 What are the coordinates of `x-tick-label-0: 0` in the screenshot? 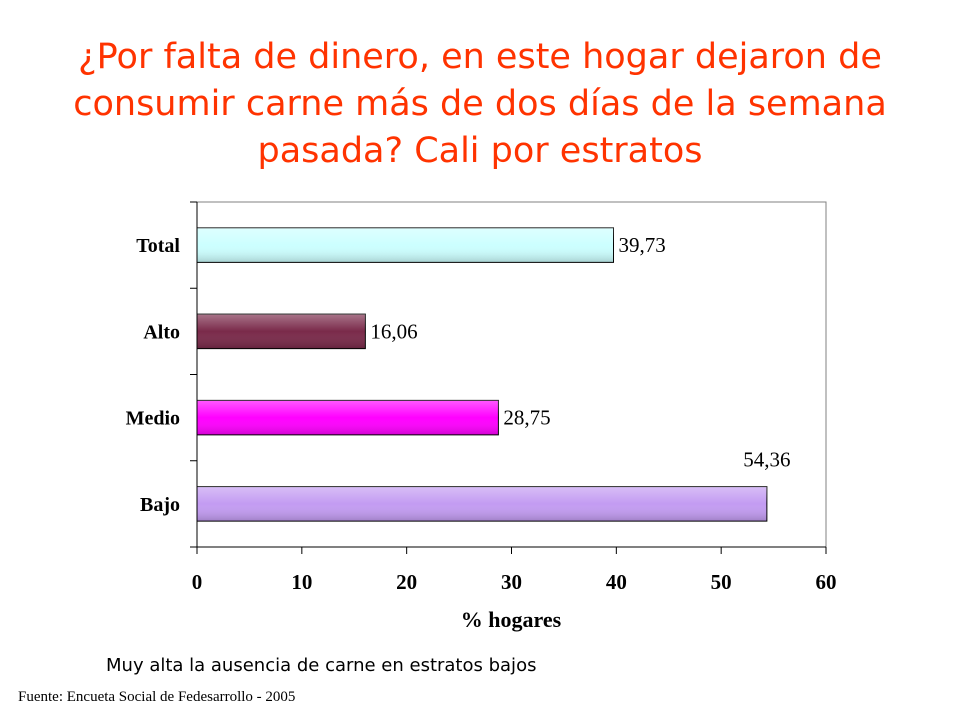 It's located at (197, 582).